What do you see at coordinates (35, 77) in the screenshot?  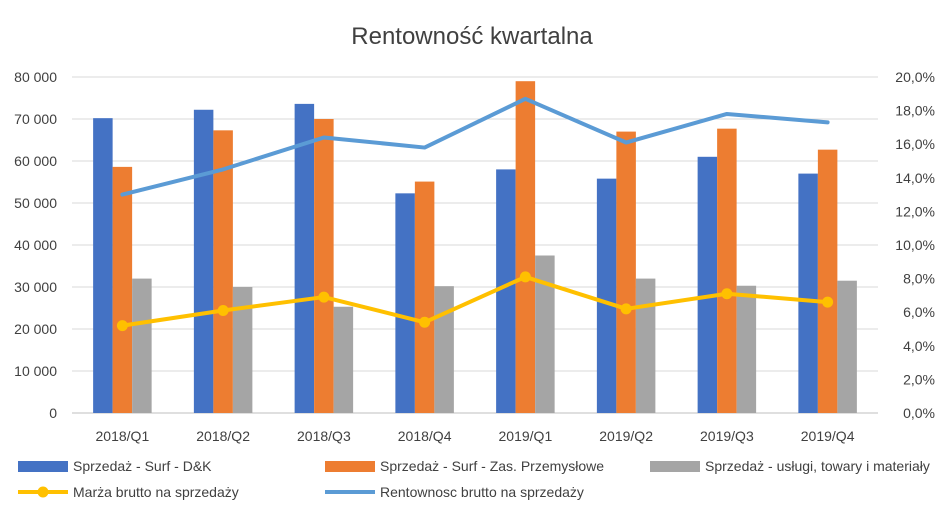 I see `y-tick-label-left: 80 000` at bounding box center [35, 77].